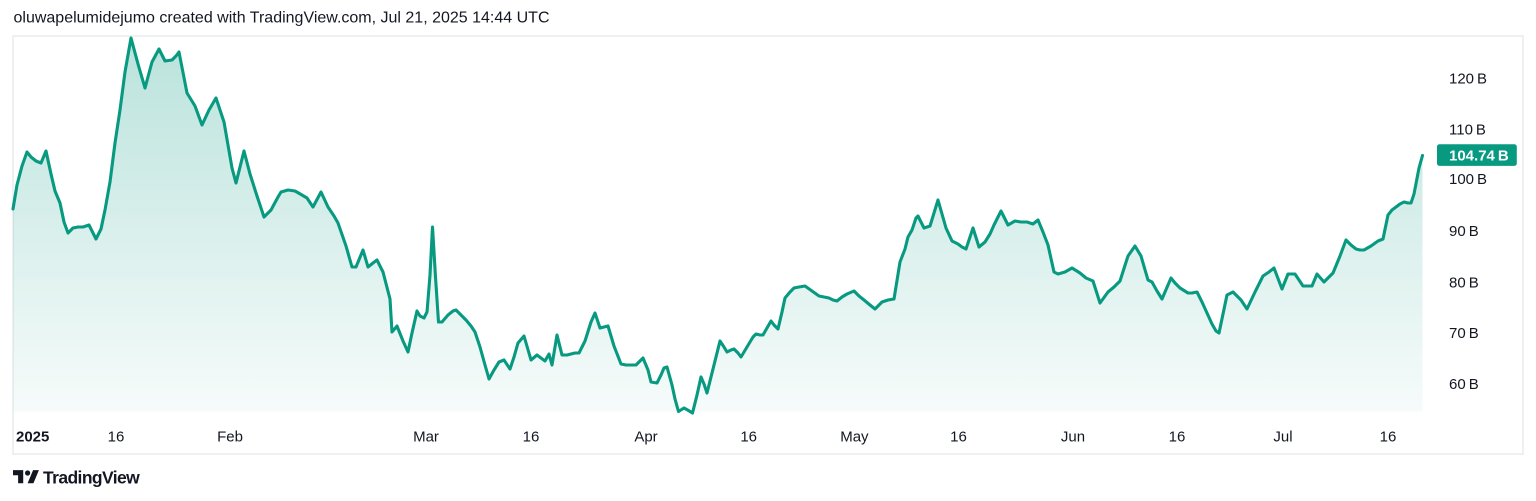  What do you see at coordinates (230, 437) in the screenshot?
I see `svg-text: Feb` at bounding box center [230, 437].